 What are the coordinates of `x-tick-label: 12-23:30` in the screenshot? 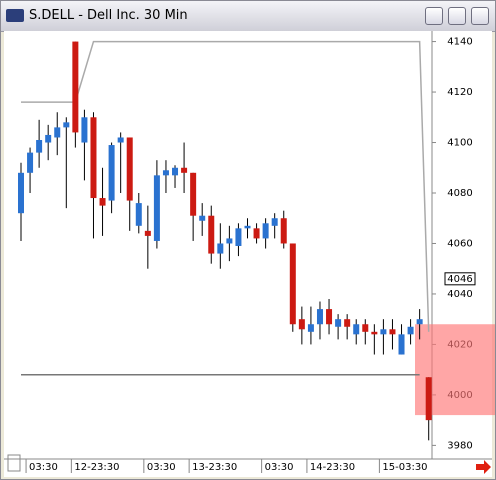 It's located at (96, 467).